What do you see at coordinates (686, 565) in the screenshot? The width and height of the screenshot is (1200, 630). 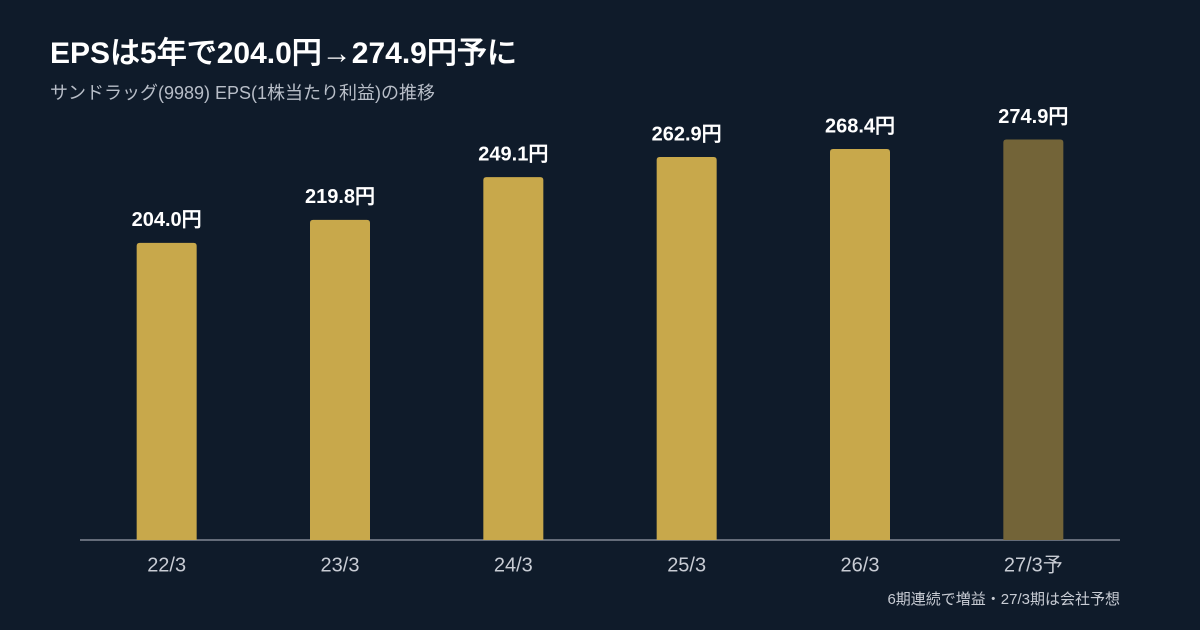 I see `x-tick-label: 25/3` at bounding box center [686, 565].